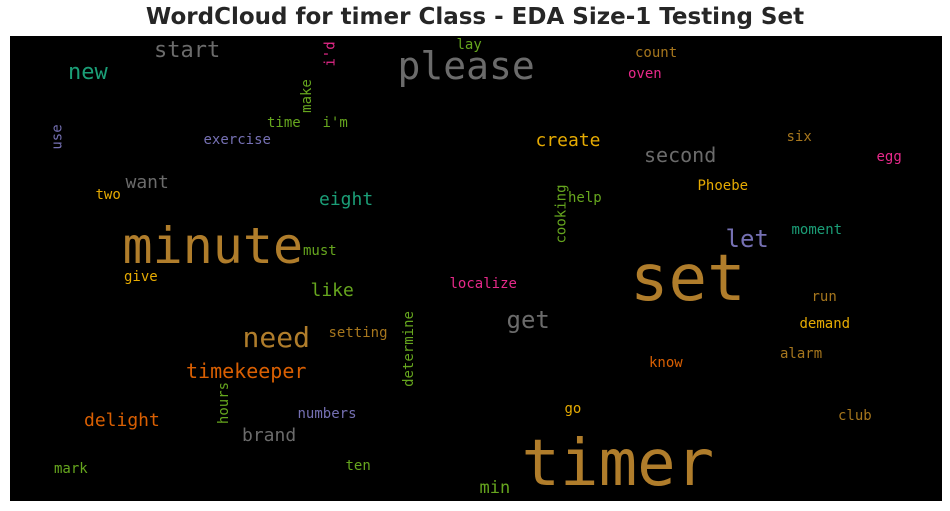  I want to click on word-localize: localize, so click(483, 284).